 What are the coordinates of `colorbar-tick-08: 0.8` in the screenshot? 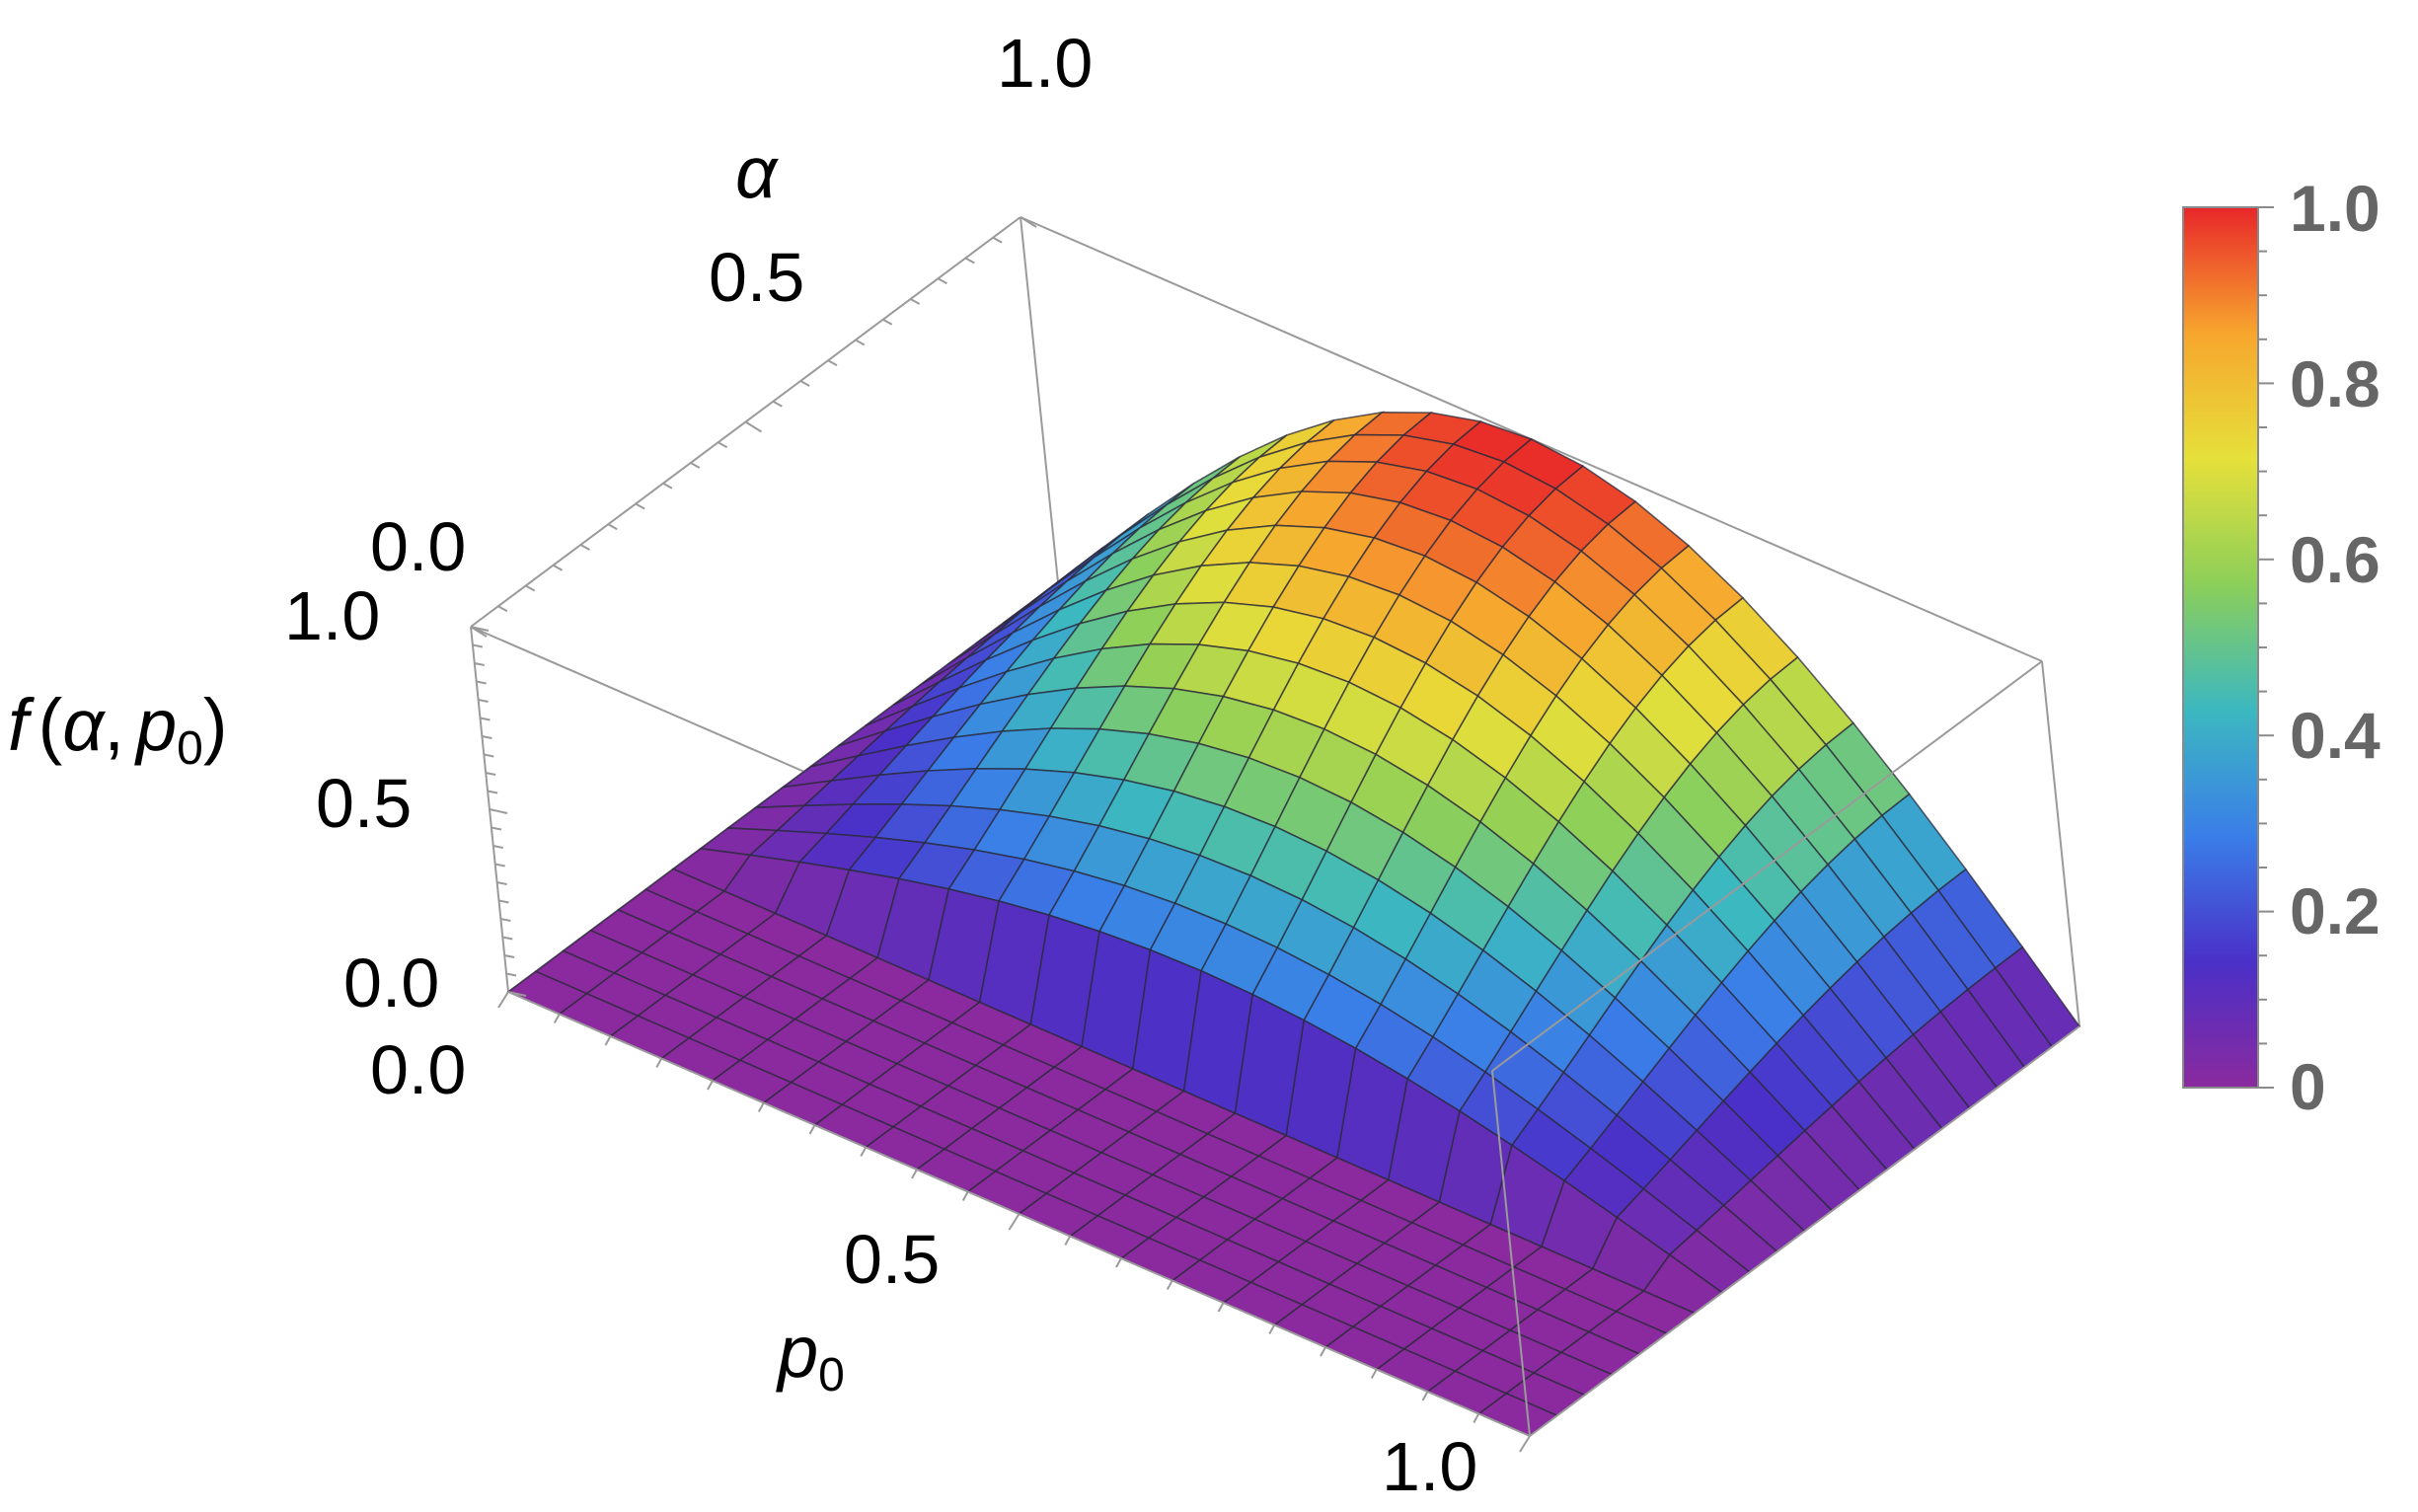 It's located at (2335, 384).